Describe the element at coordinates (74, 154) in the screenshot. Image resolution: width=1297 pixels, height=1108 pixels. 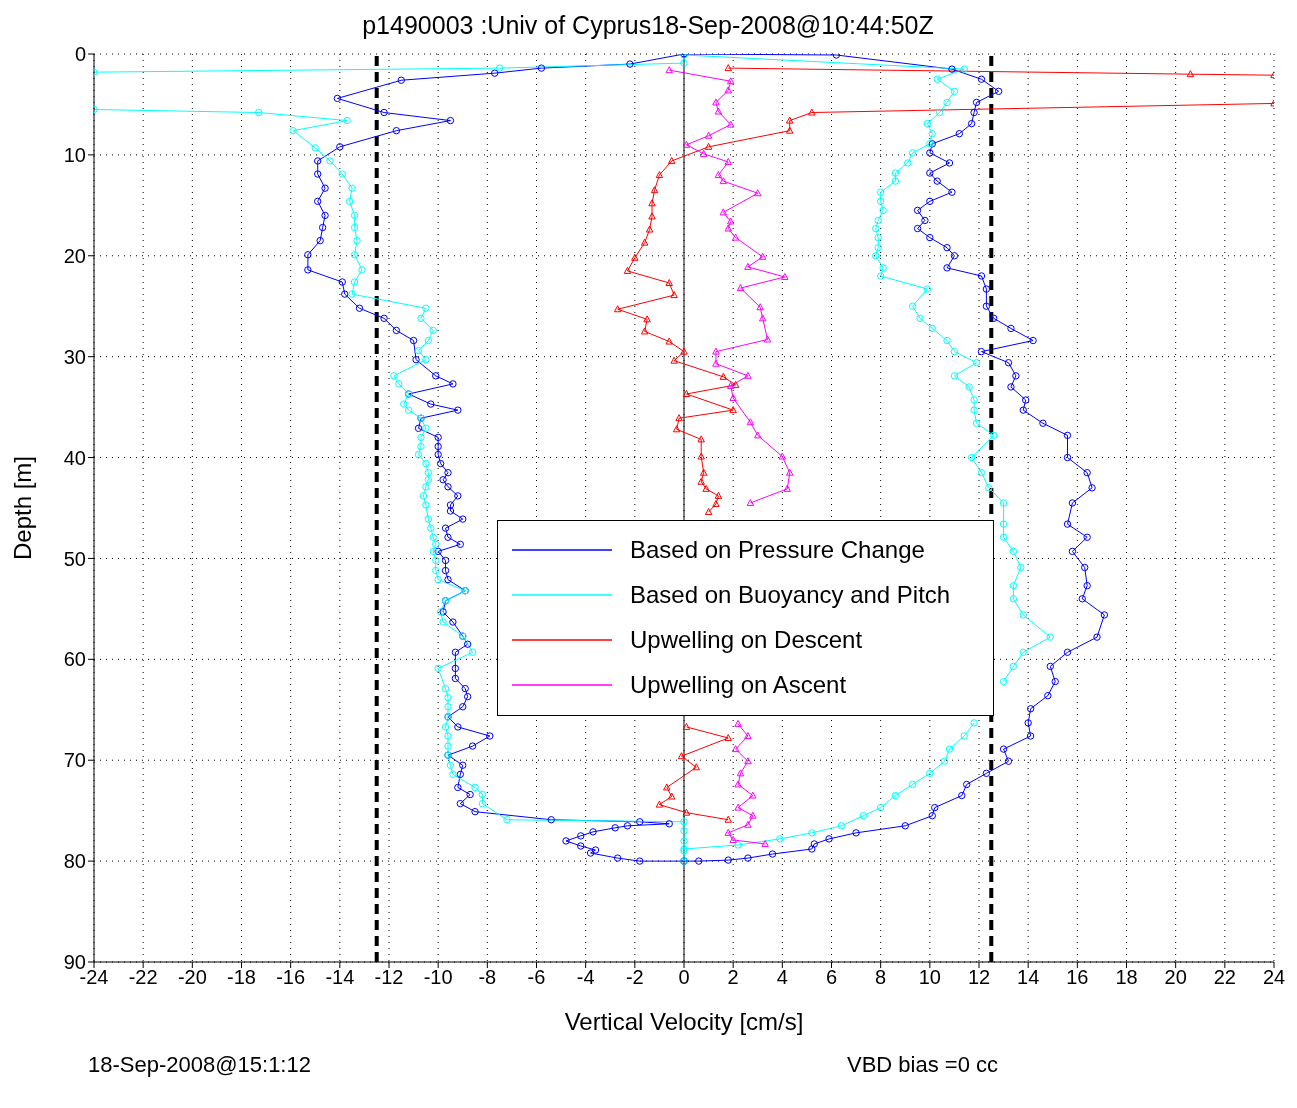
I see `y-tick-label: 10` at that location.